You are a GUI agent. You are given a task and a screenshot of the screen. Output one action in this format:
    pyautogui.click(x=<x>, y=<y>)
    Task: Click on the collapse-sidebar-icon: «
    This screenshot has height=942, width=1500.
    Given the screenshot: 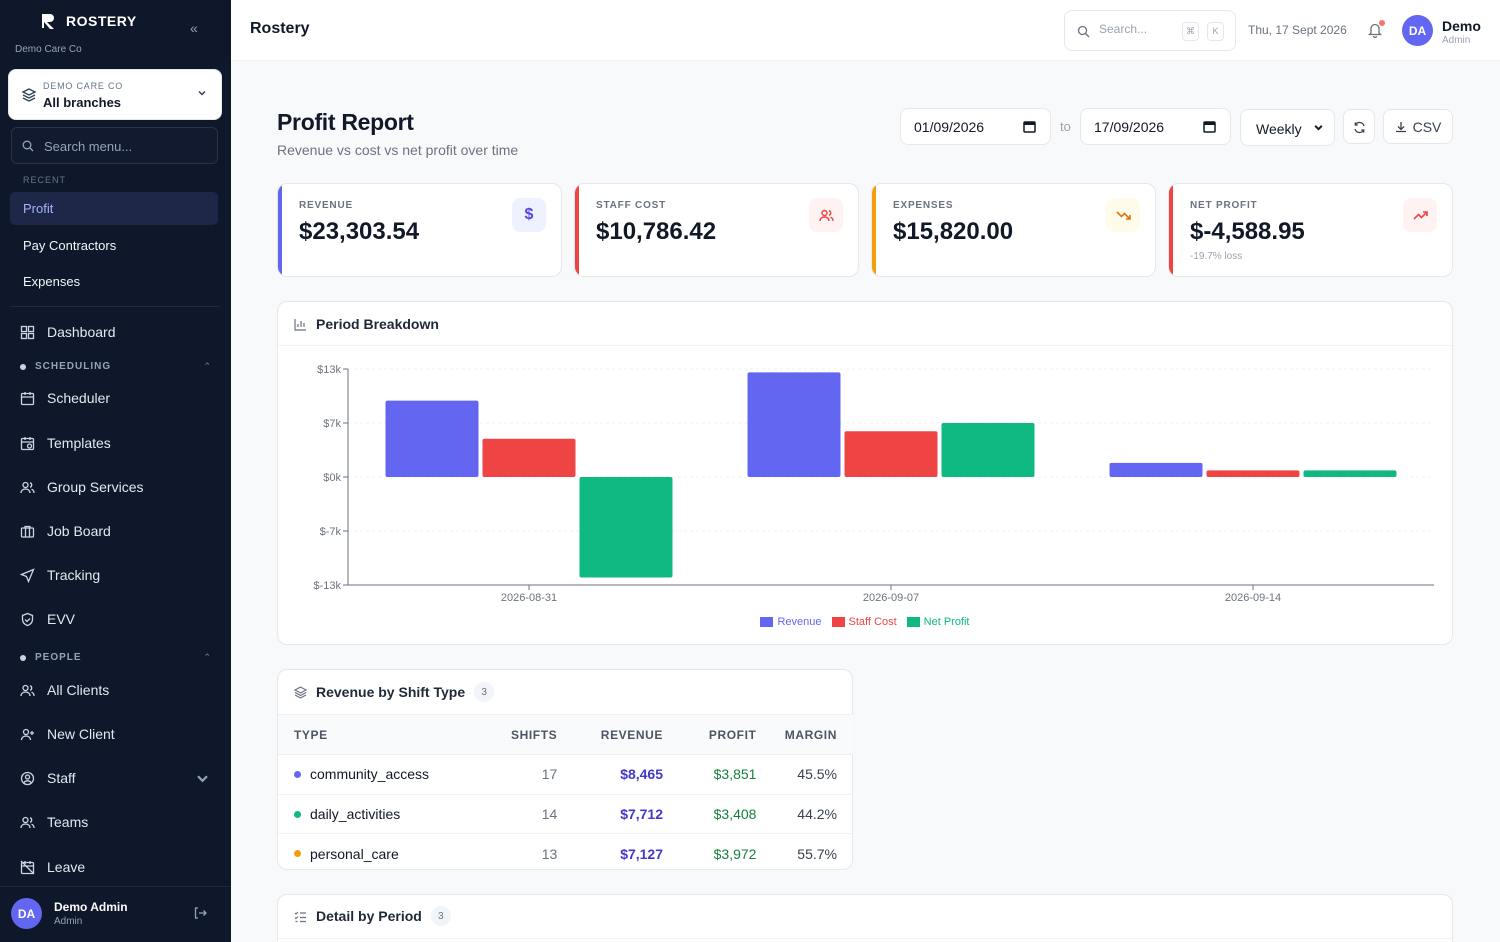 What is the action you would take?
    pyautogui.click(x=194, y=28)
    